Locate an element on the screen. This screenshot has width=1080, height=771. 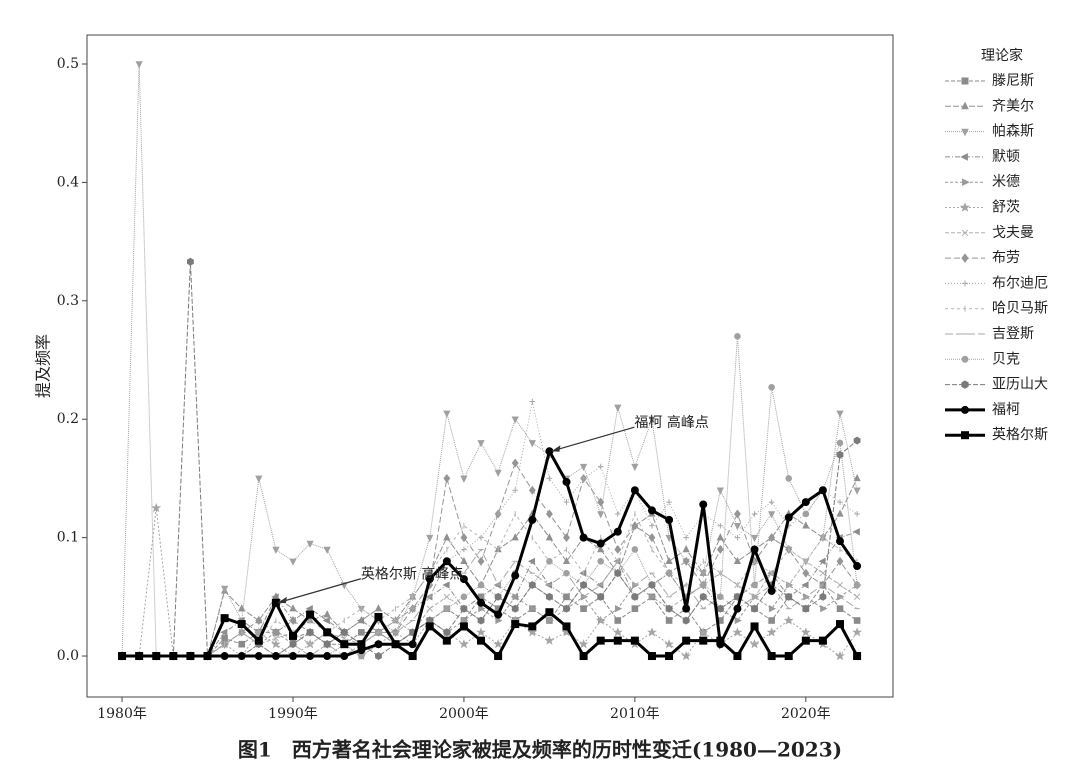
legend-label: 布劳 is located at coordinates (1006, 258).